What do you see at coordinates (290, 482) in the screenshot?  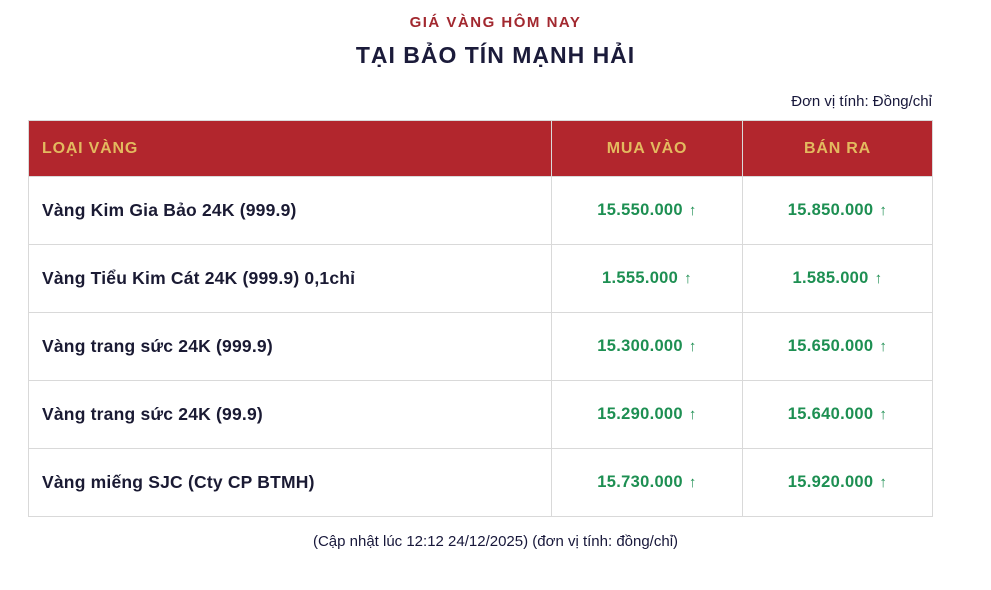 I see `gold-type-cell: Vàng miếng SJC (Cty CP BTMH)` at bounding box center [290, 482].